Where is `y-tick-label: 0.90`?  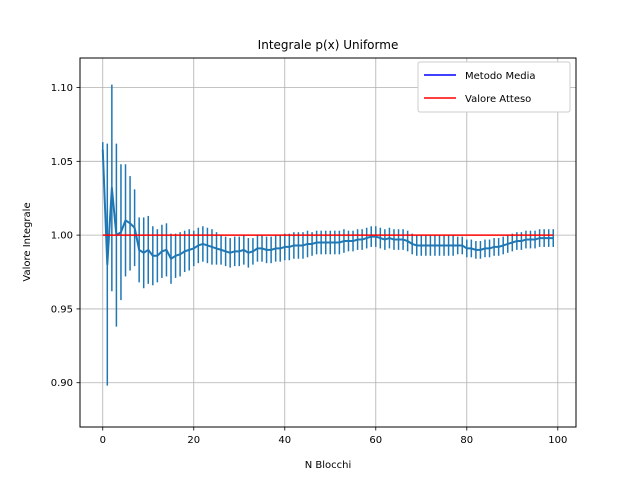
y-tick-label: 0.90 is located at coordinates (62, 383).